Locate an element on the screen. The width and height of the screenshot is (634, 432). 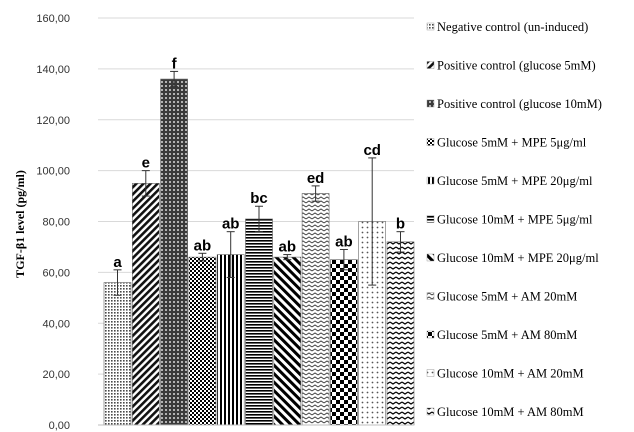
y-tick-label: 40,00 is located at coordinates (56, 324).